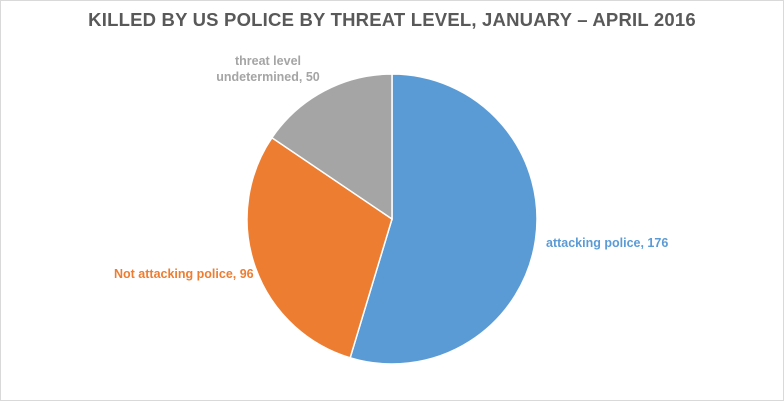 The height and width of the screenshot is (401, 784). Describe the element at coordinates (184, 274) in the screenshot. I see `slice-label-not-attacking-police: Not attacking police, 96` at that location.